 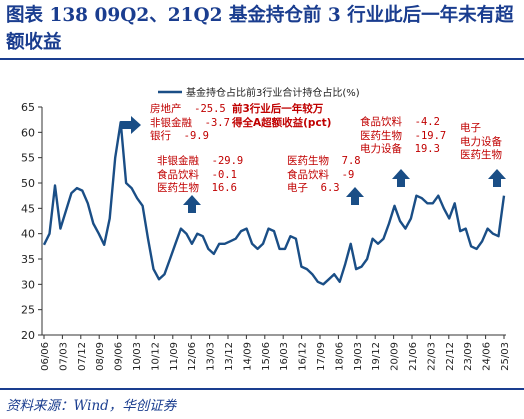 What do you see at coordinates (413, 356) in the screenshot?
I see `x-tick-label: 21/06` at bounding box center [413, 356].